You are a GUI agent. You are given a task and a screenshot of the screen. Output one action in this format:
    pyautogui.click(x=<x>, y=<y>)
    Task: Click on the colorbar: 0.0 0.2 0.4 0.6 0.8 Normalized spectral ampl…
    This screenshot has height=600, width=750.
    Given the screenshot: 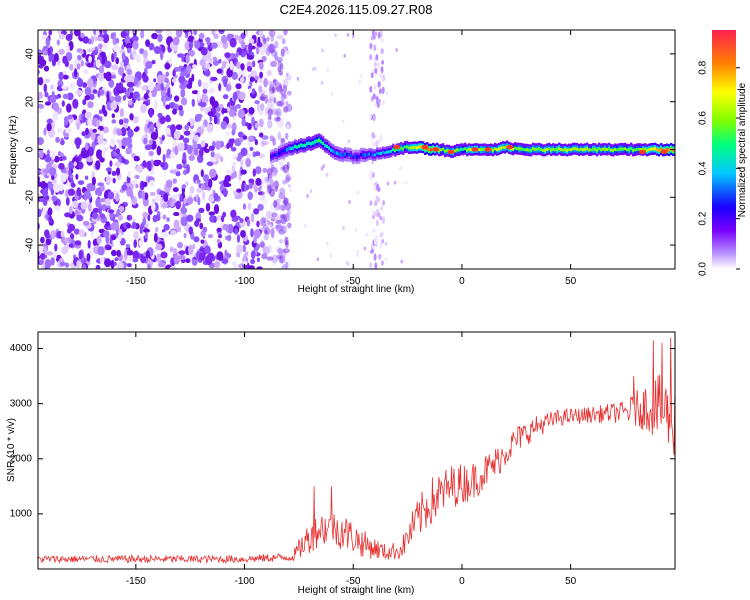 What is the action you would take?
    pyautogui.click(x=723, y=153)
    